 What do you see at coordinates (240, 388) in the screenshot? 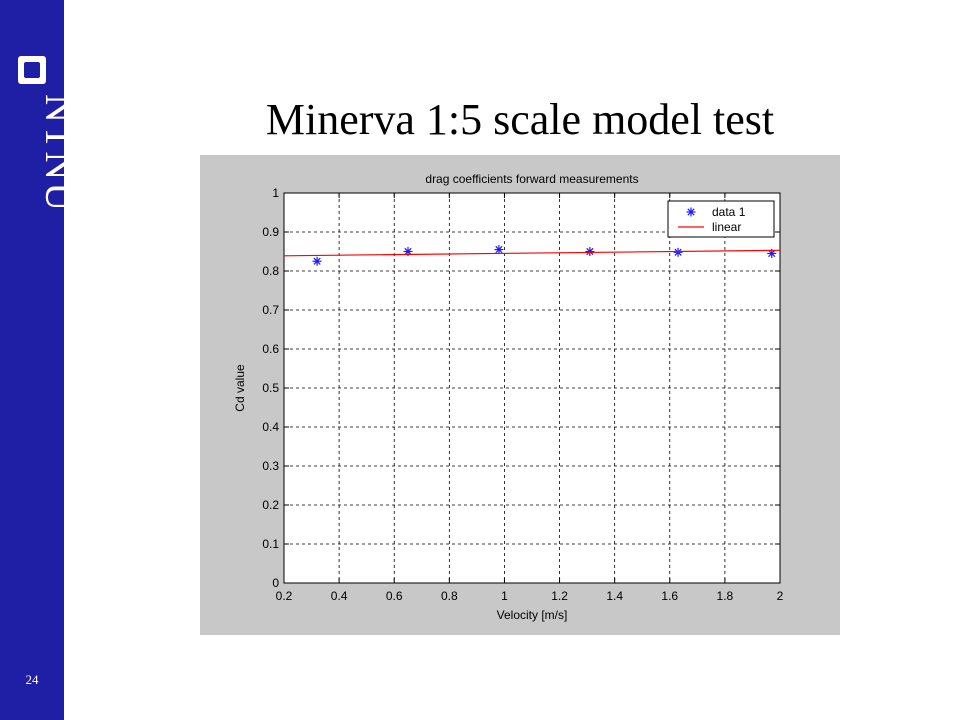
I see `y-axis-label: Cd value` at bounding box center [240, 388].